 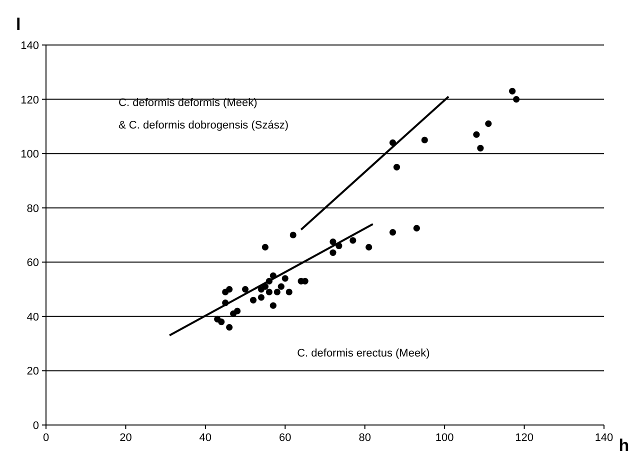 What do you see at coordinates (46, 438) in the screenshot?
I see `x-tick-label: 0` at bounding box center [46, 438].